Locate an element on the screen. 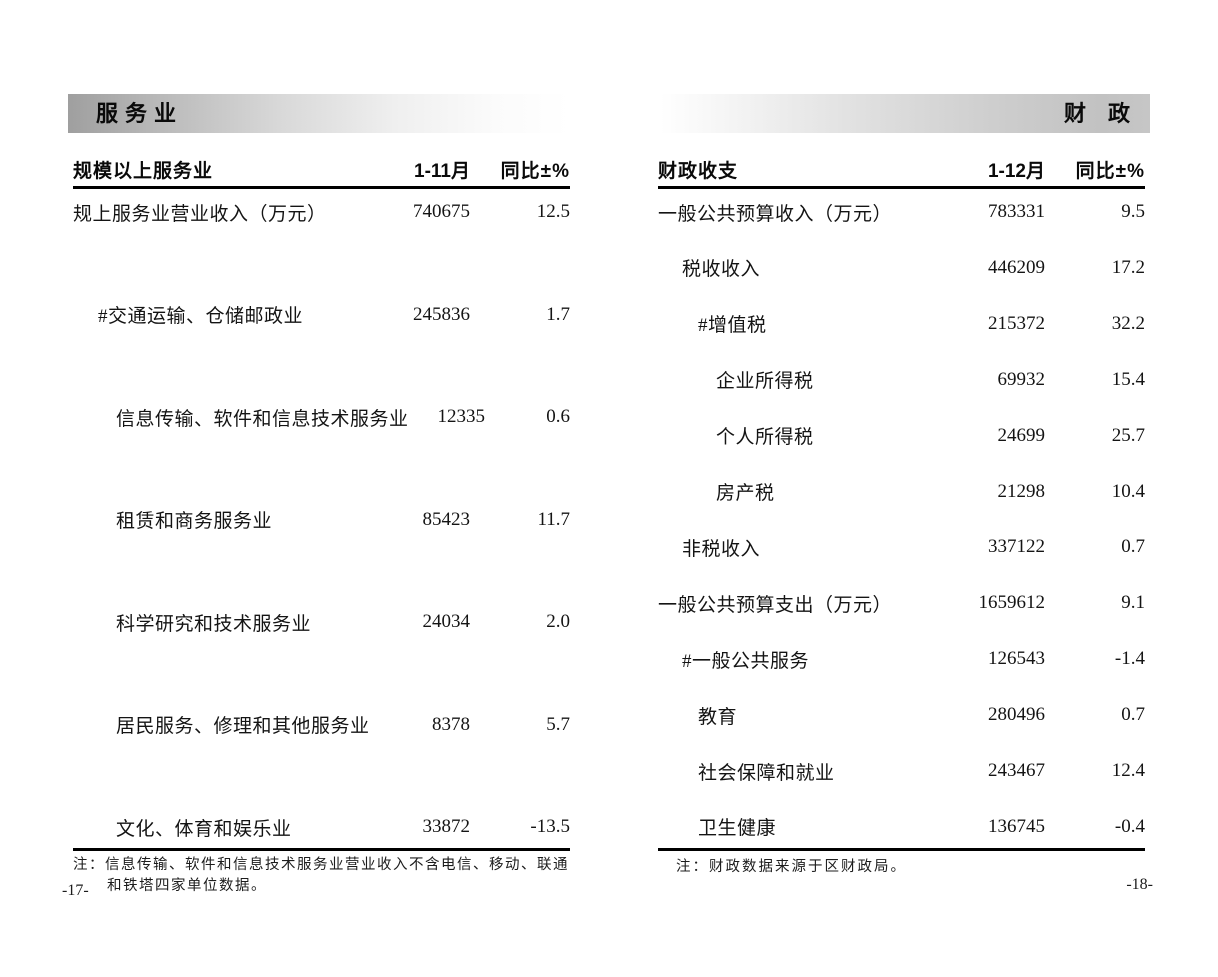 Image resolution: width=1218 pixels, height=977 pixels. row-label: 规上服务业营业收入（万元） is located at coordinates (200, 214).